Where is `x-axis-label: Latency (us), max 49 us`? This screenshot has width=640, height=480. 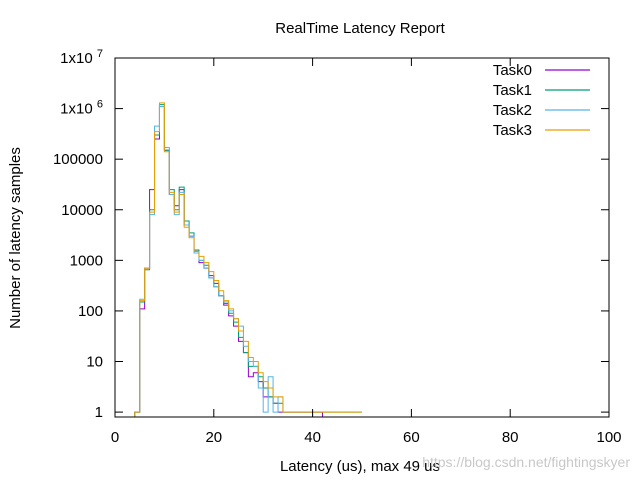 x-axis-label: Latency (us), max 49 us is located at coordinates (360, 466).